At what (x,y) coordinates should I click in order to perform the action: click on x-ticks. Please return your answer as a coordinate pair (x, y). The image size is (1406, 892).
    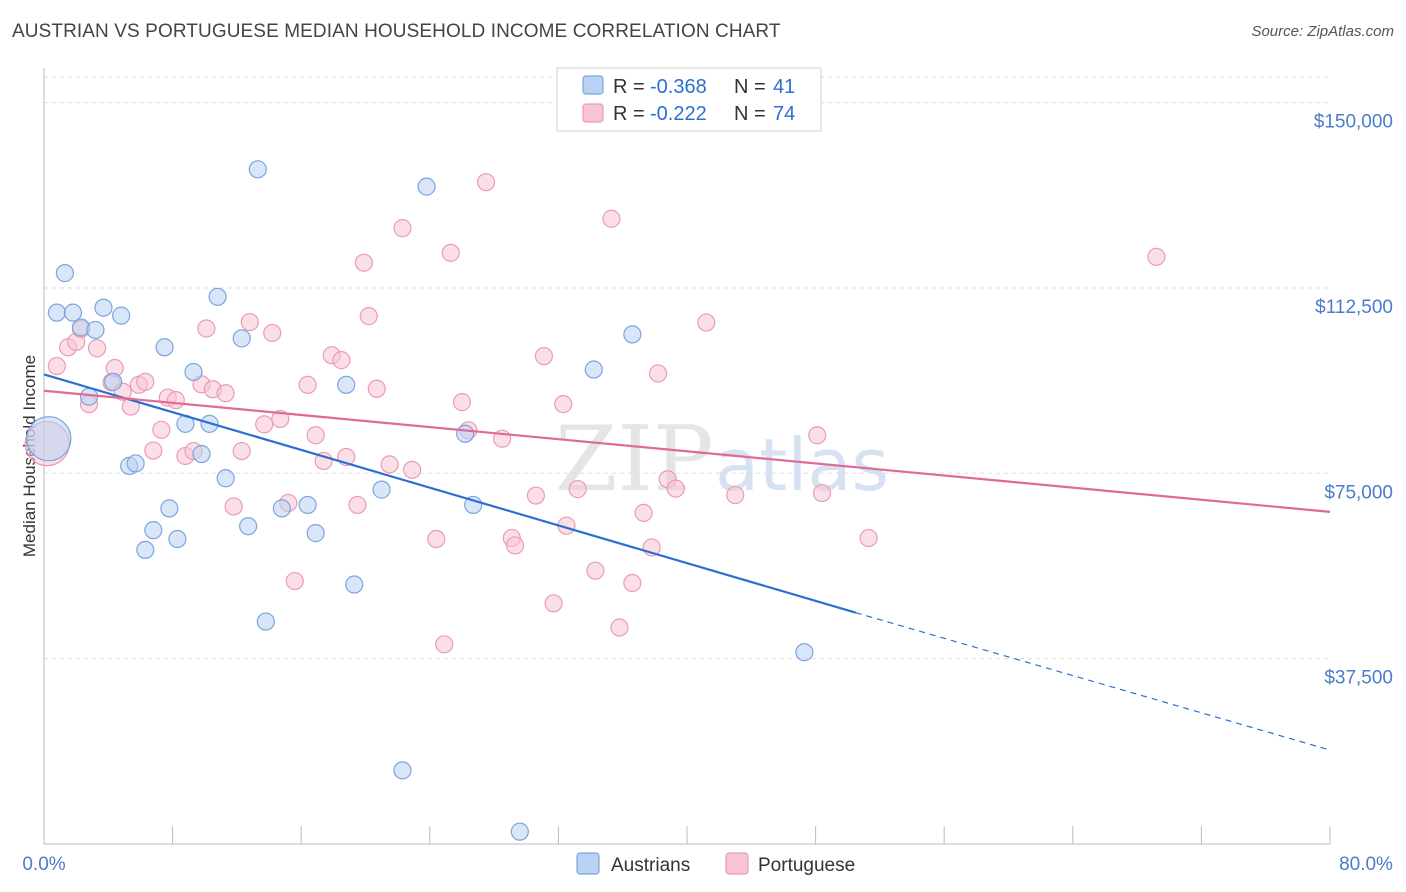
    Looking at the image, I should click on (687, 835).